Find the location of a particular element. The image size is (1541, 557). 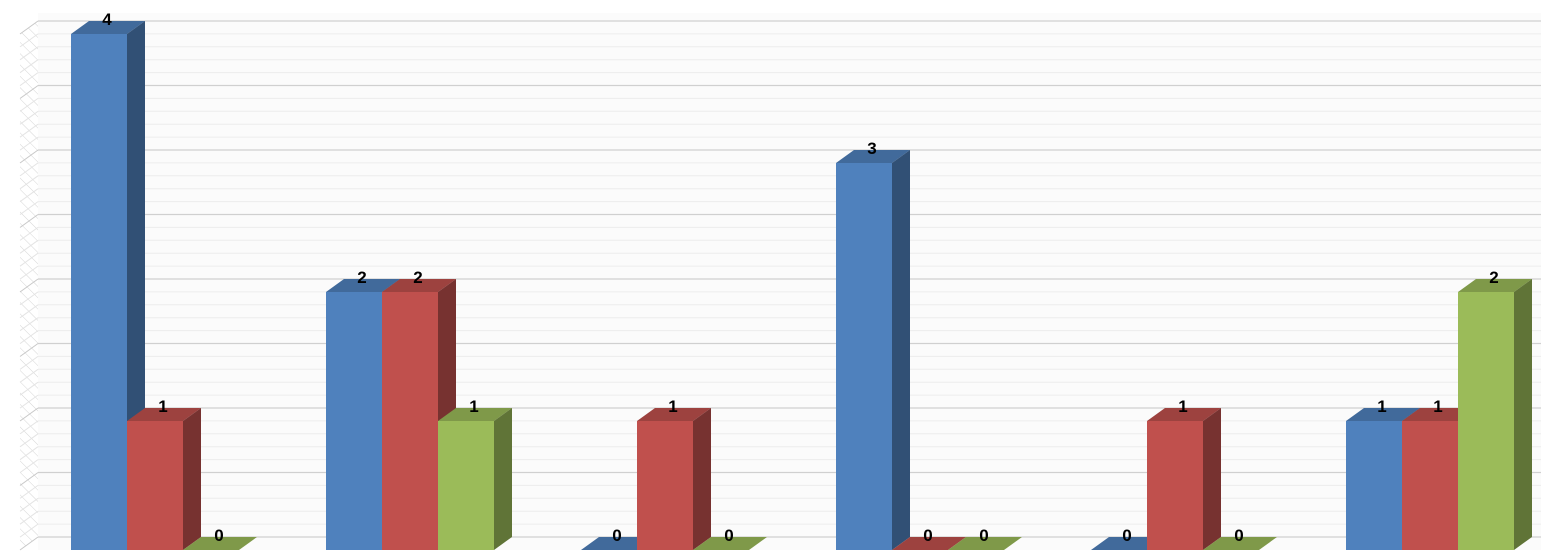

data-label: 3 is located at coordinates (871, 148).